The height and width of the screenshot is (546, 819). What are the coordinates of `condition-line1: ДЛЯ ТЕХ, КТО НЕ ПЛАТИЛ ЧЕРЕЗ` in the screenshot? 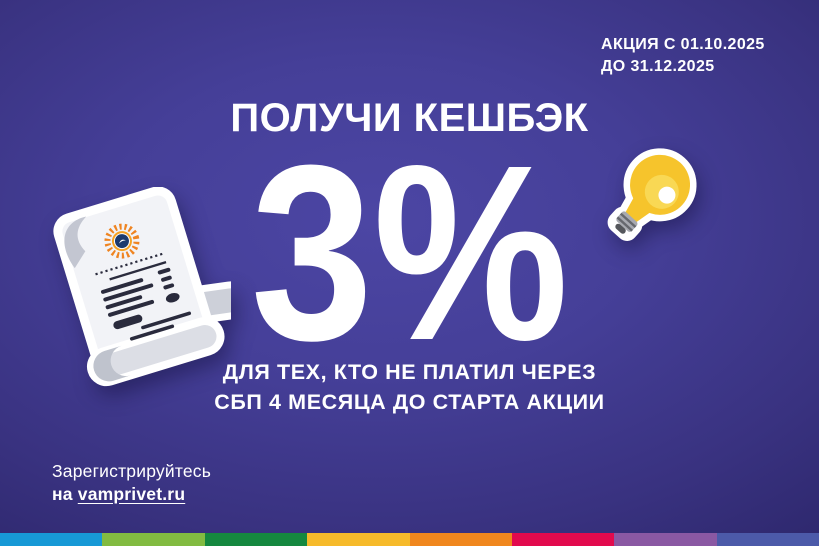 It's located at (409, 372).